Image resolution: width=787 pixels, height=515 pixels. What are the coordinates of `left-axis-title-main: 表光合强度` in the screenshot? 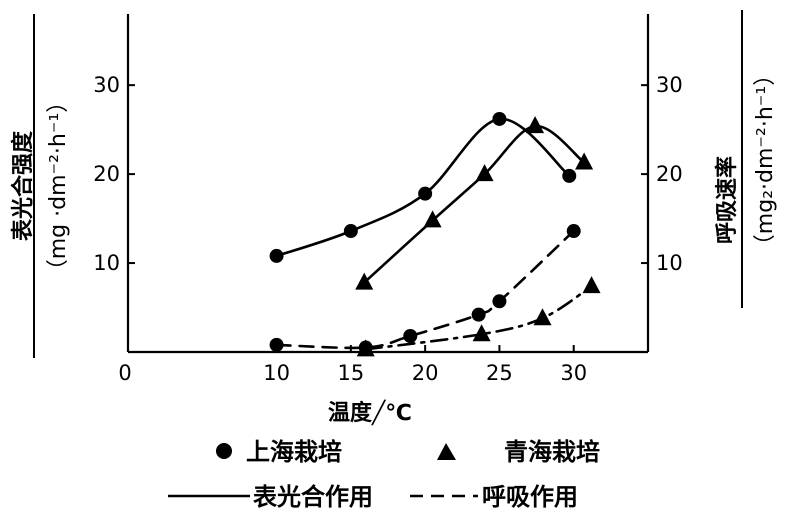 It's located at (23, 185).